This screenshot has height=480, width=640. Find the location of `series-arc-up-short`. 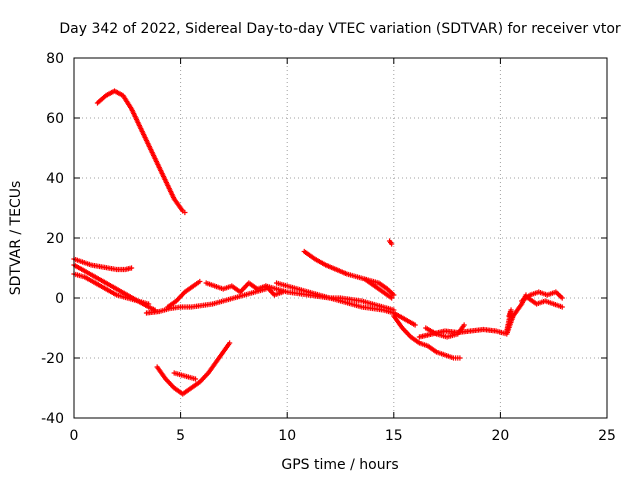

series-arc-up-short is located at coordinates (184, 294).